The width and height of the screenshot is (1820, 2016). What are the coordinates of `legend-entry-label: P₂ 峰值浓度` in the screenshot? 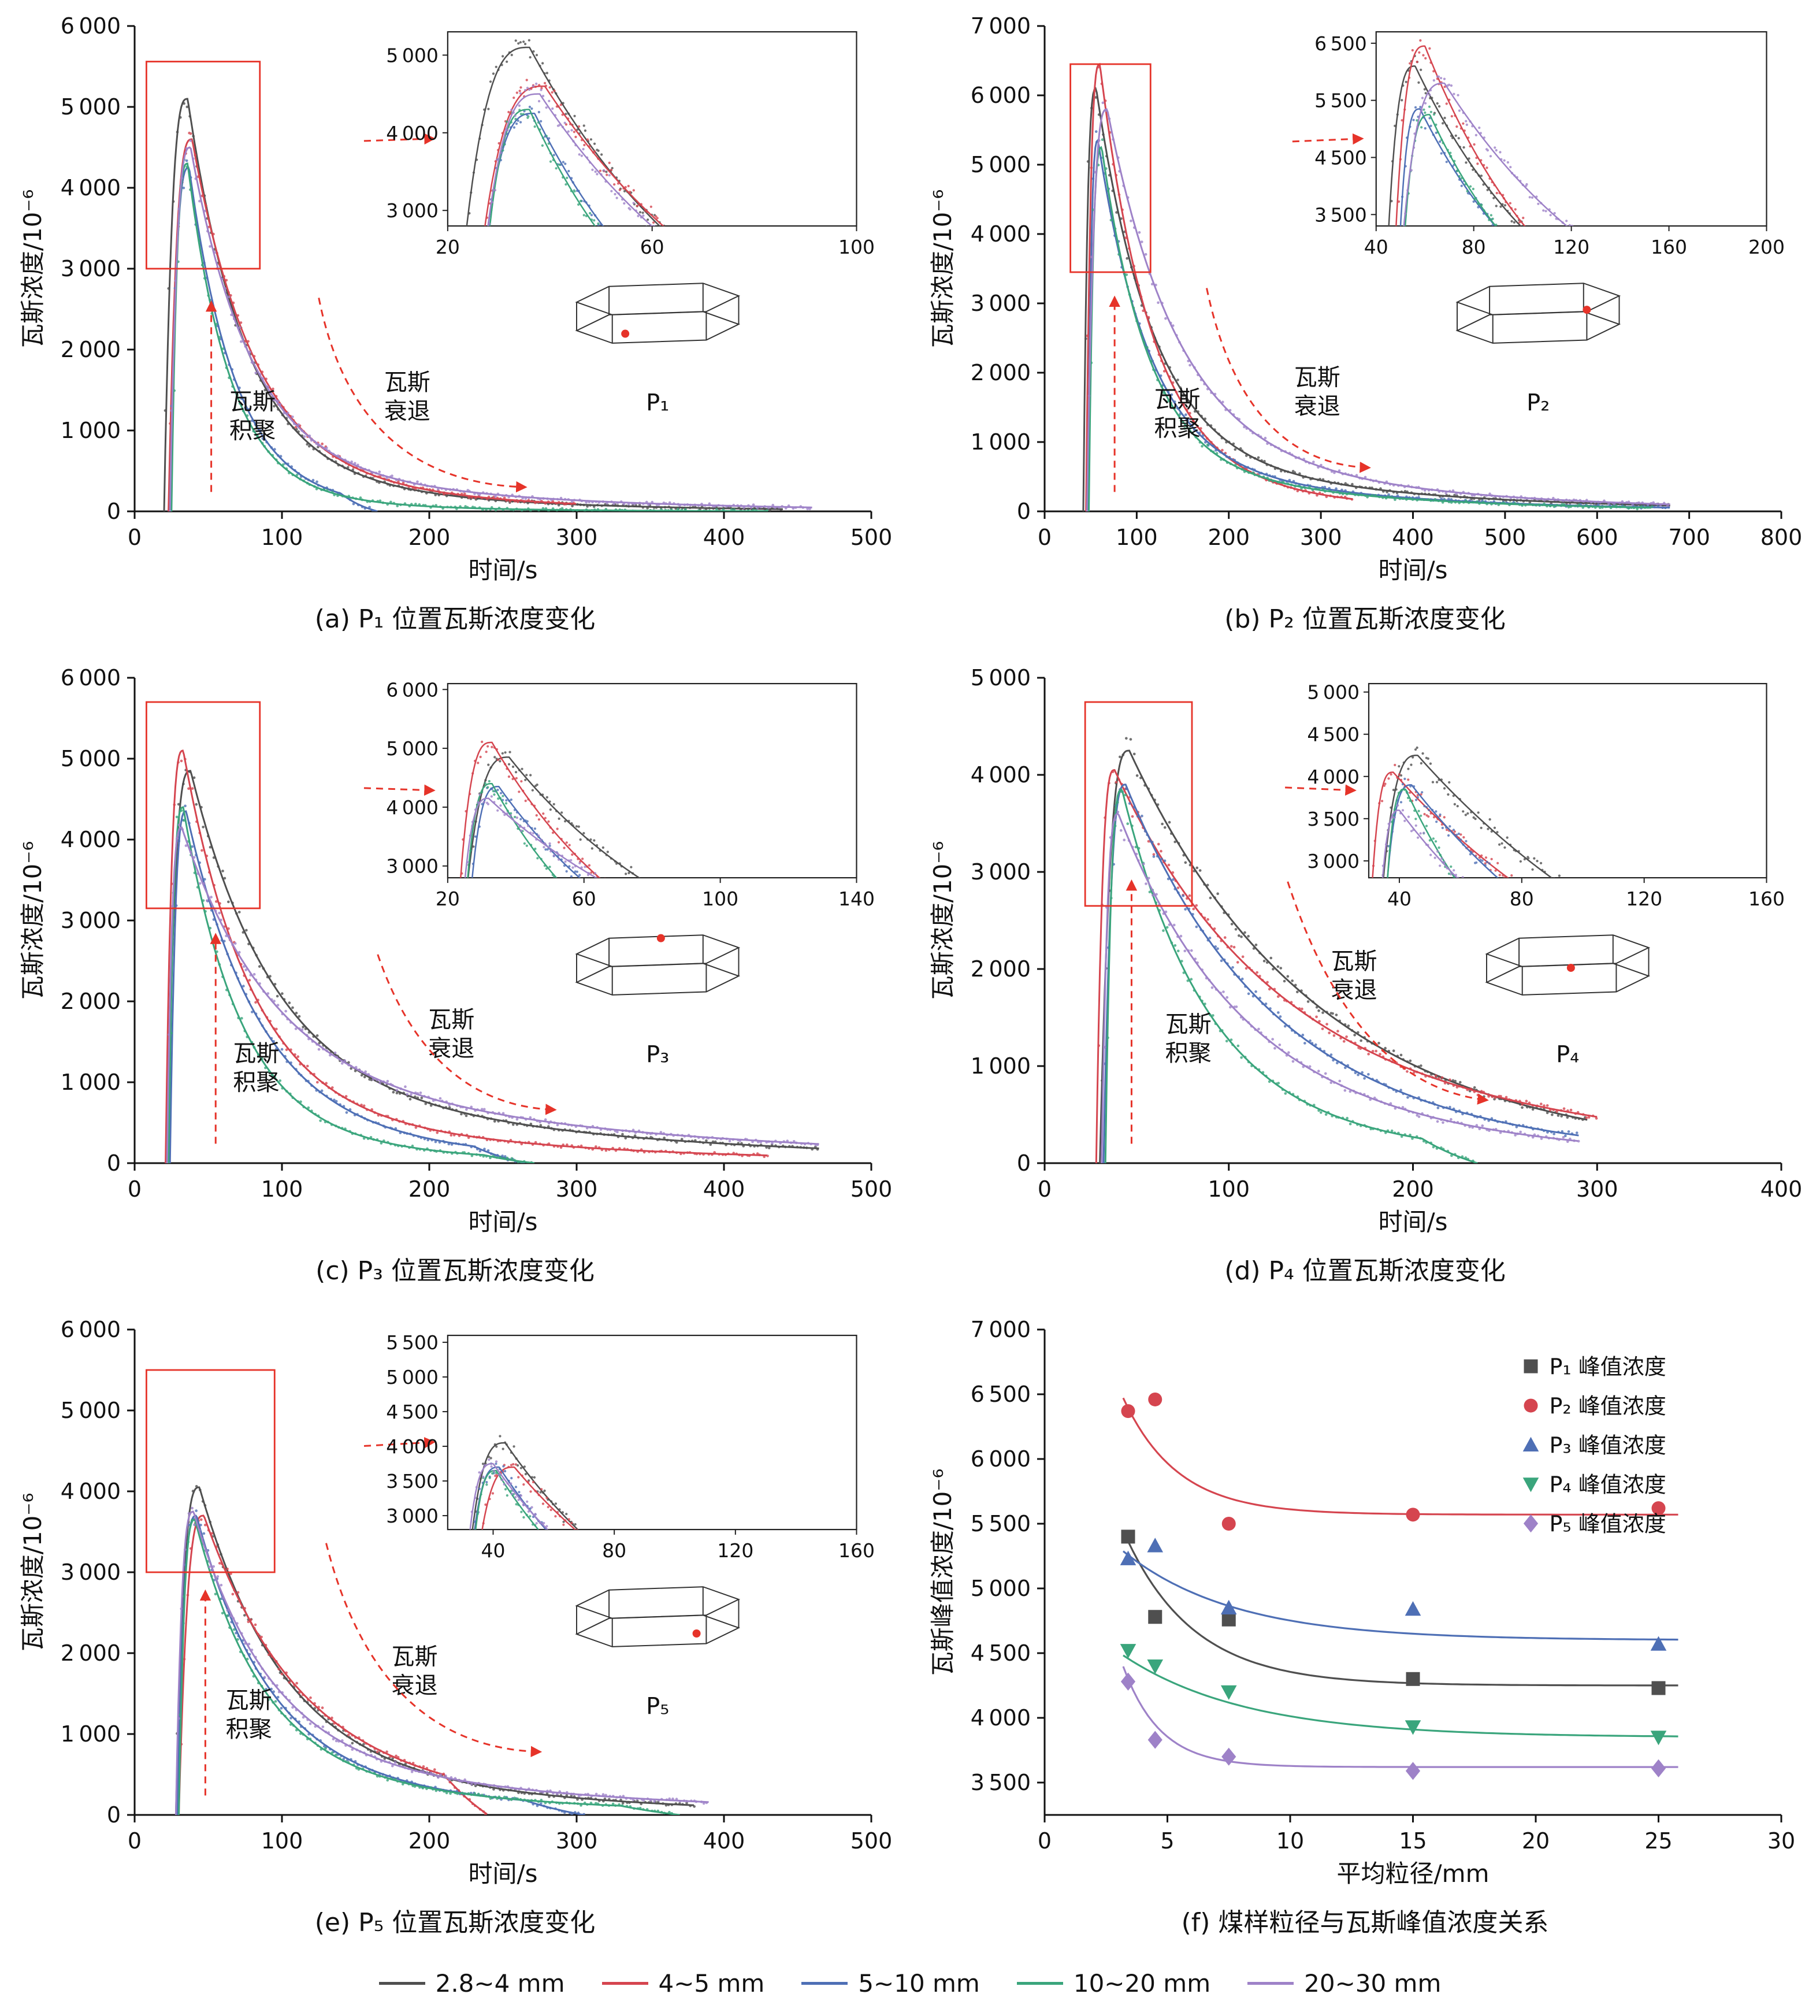 It's located at (1607, 1407).